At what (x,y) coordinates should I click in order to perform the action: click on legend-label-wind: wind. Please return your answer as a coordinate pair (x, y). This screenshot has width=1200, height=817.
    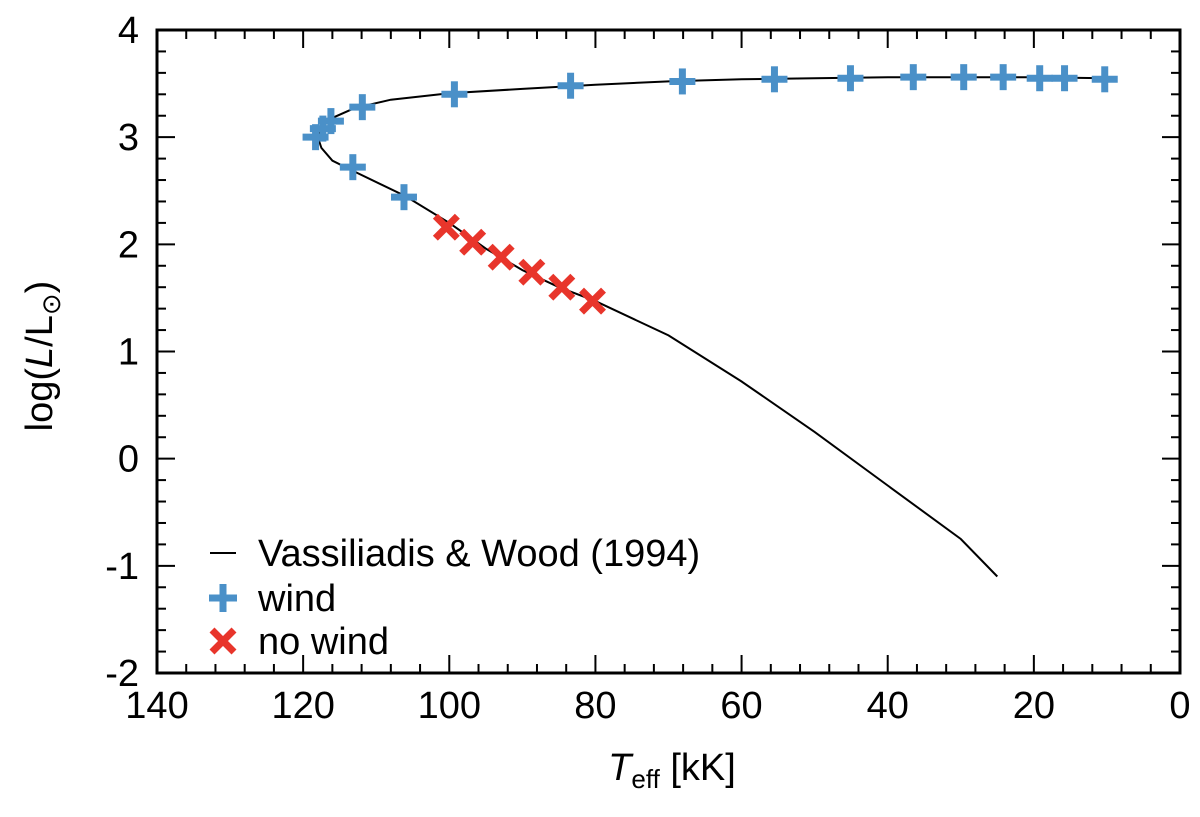
    Looking at the image, I should click on (296, 599).